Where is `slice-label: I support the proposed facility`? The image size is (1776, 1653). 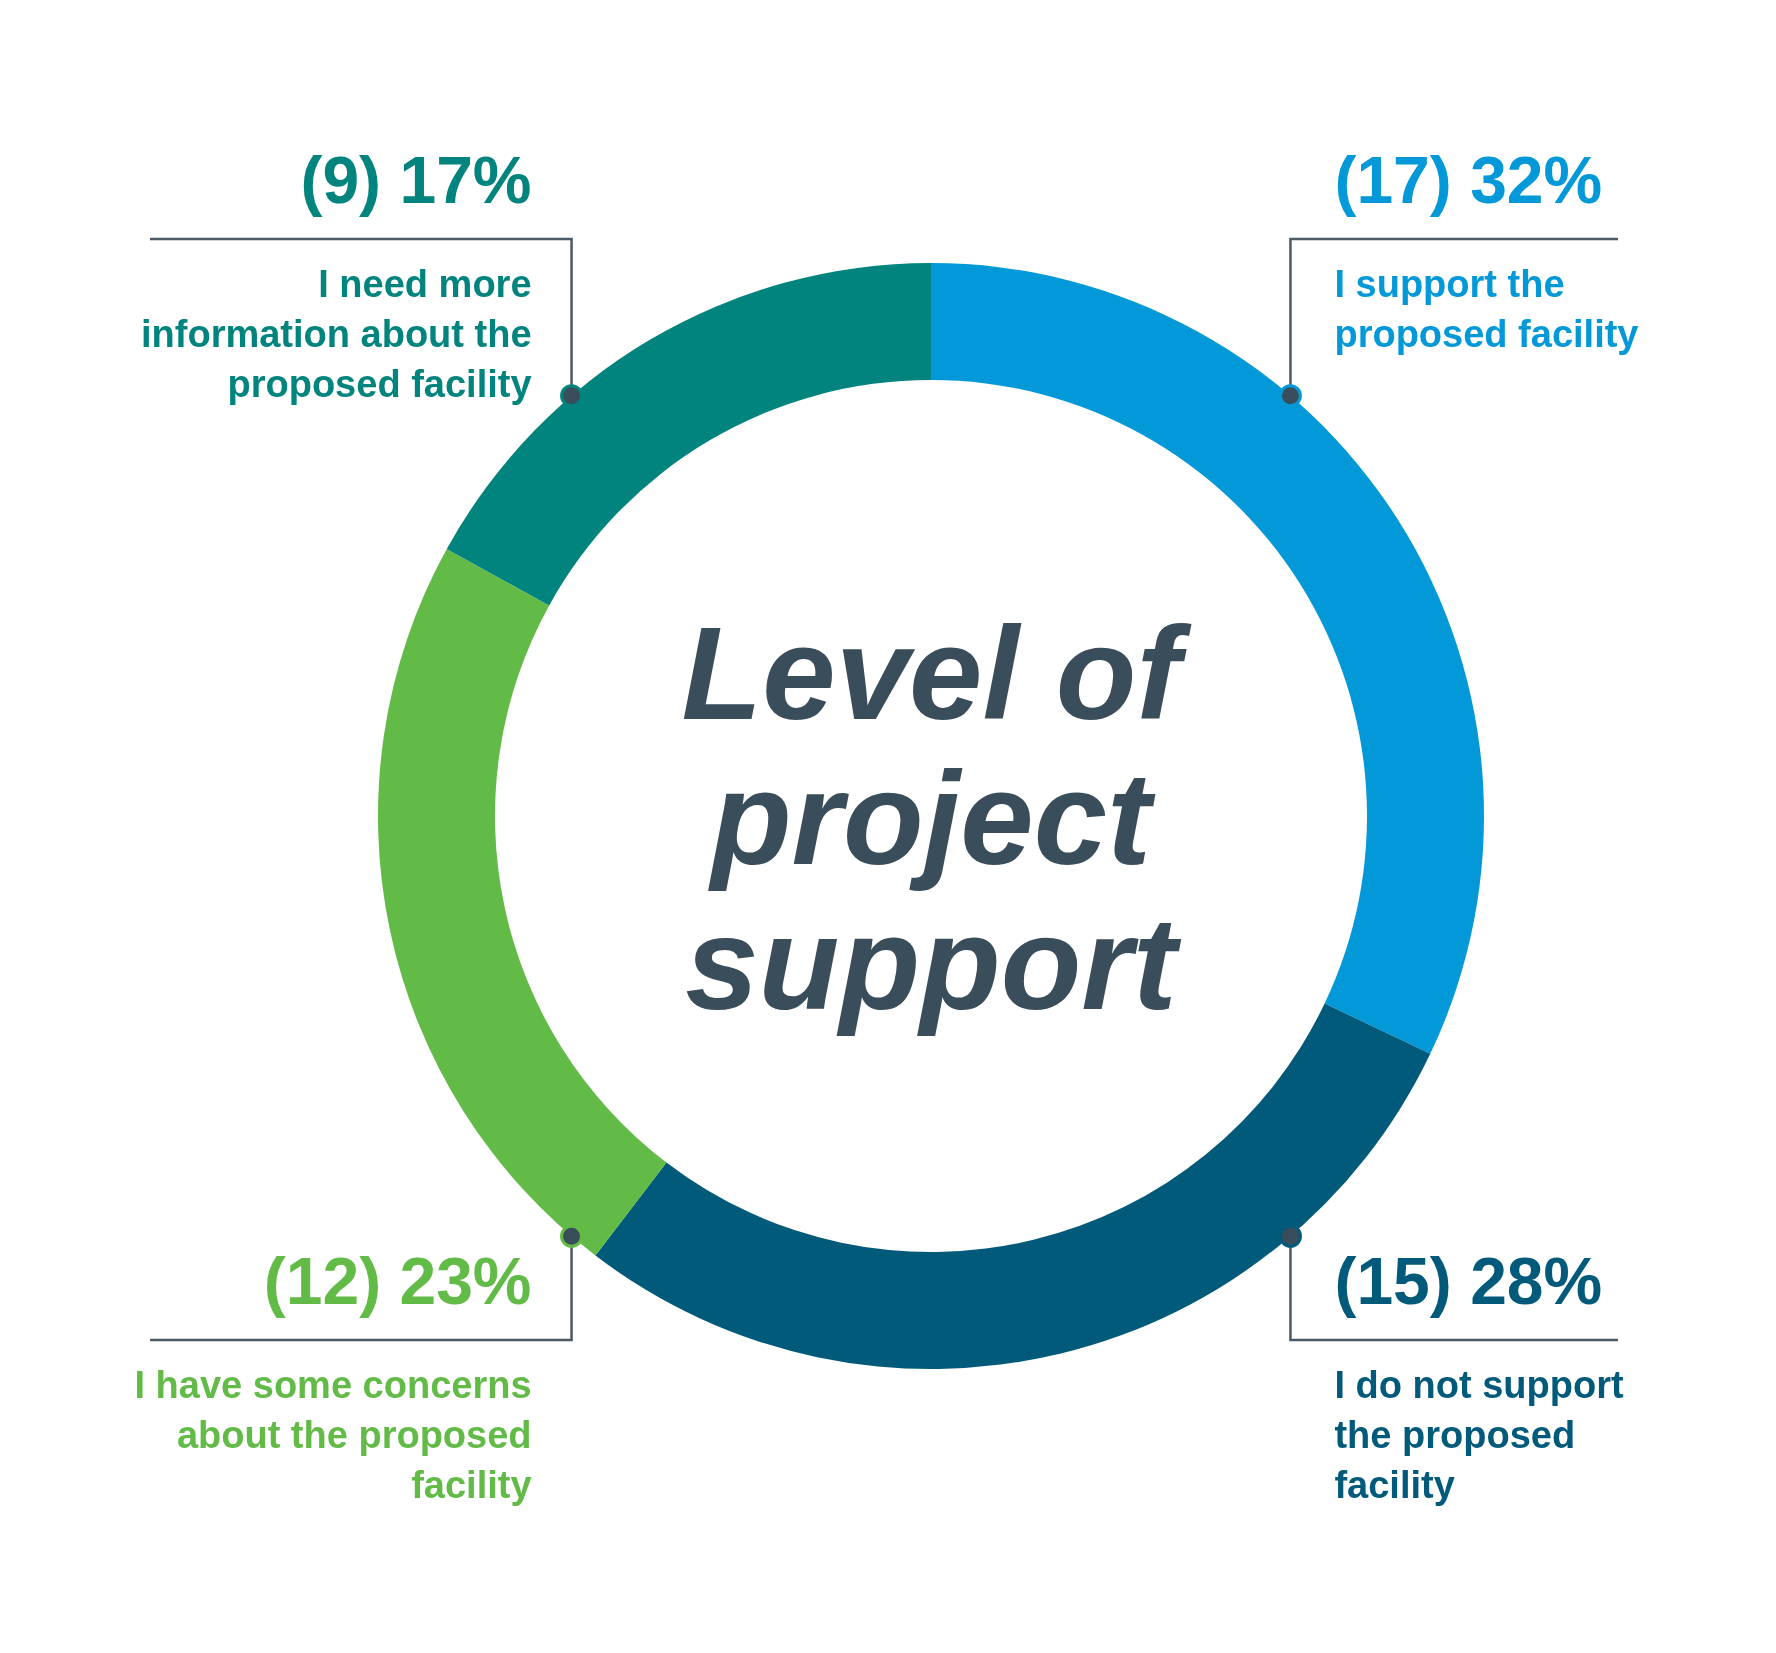
slice-label: I support the proposed facility is located at coordinates (1486, 309).